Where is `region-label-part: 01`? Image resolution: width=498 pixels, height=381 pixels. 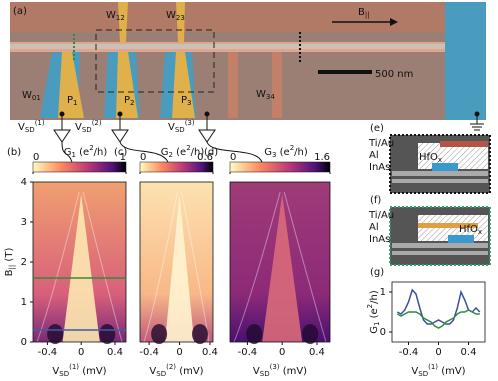
region-label-part: 01 is located at coordinates (36, 98).